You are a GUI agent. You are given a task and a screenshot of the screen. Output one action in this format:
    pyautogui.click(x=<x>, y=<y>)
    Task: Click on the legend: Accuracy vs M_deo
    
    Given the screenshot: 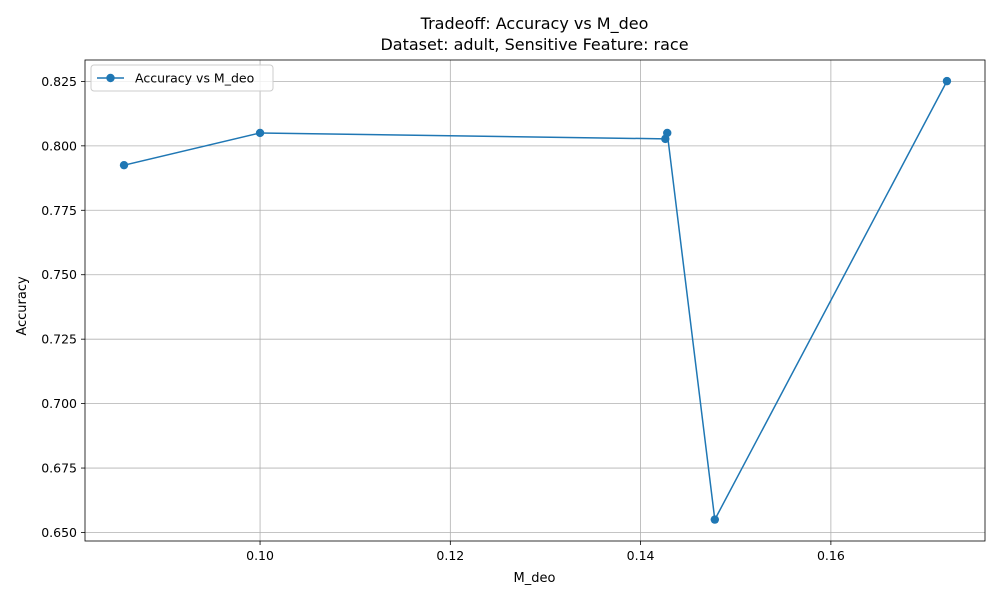 What is the action you would take?
    pyautogui.click(x=182, y=78)
    